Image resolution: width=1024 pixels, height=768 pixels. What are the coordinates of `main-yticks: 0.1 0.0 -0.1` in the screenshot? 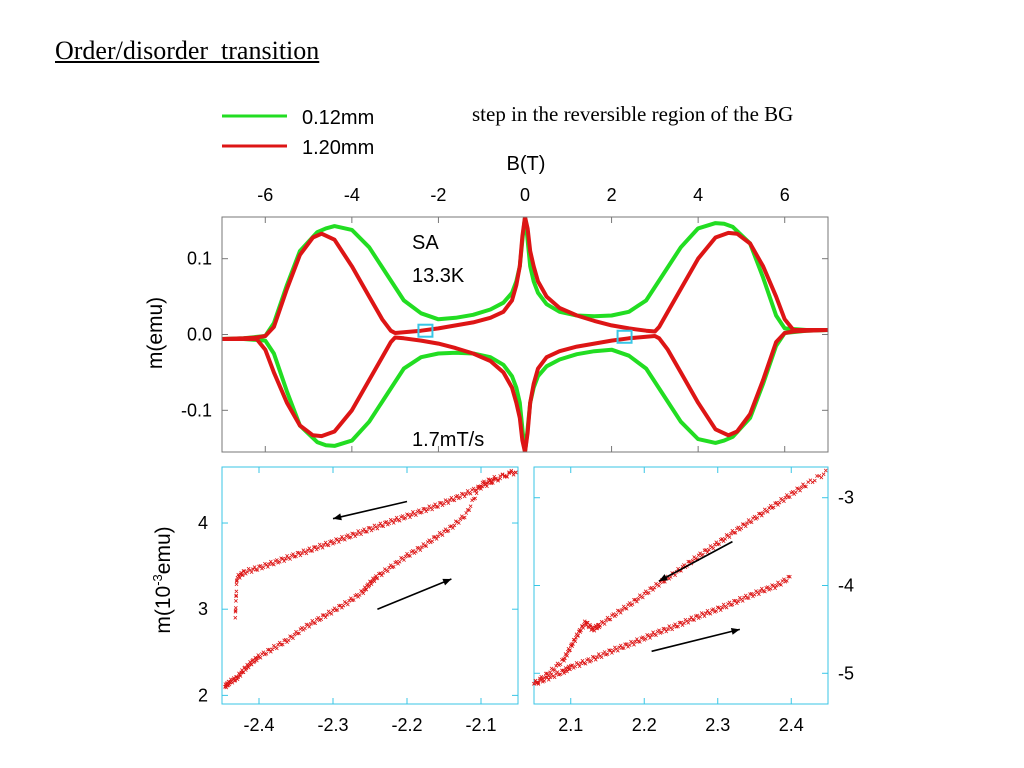 It's located at (504, 334).